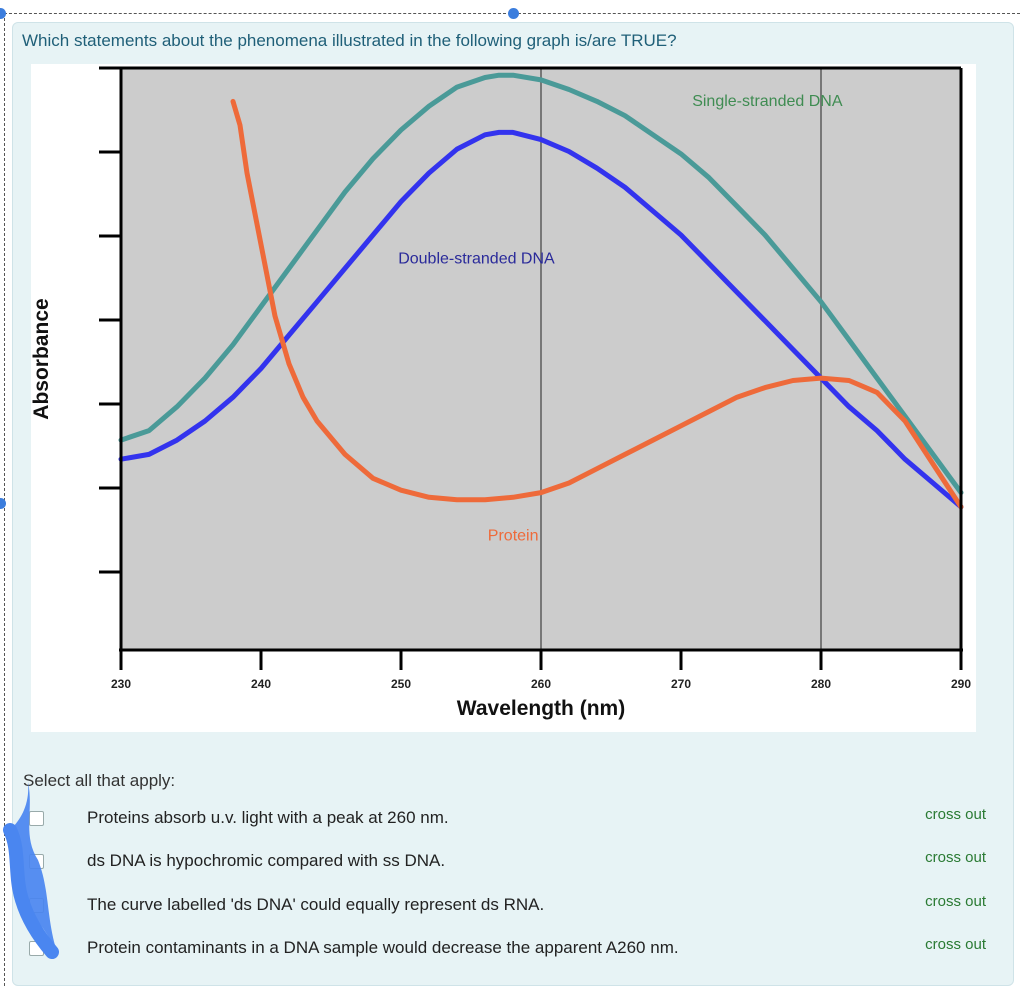 The image size is (1024, 986). Describe the element at coordinates (961, 684) in the screenshot. I see `x-tick-label-290: 290` at that location.